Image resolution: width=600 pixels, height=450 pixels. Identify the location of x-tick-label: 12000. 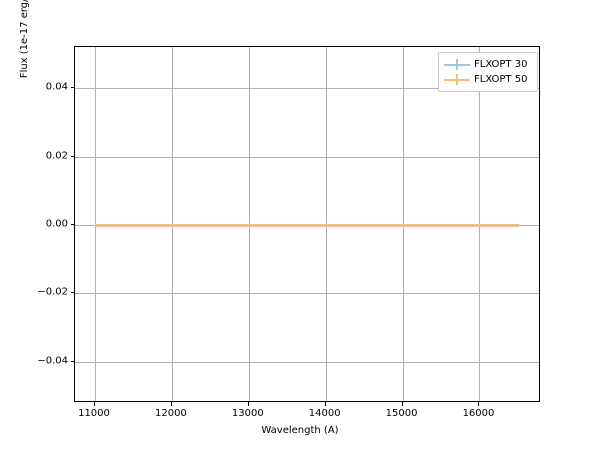
(170, 413).